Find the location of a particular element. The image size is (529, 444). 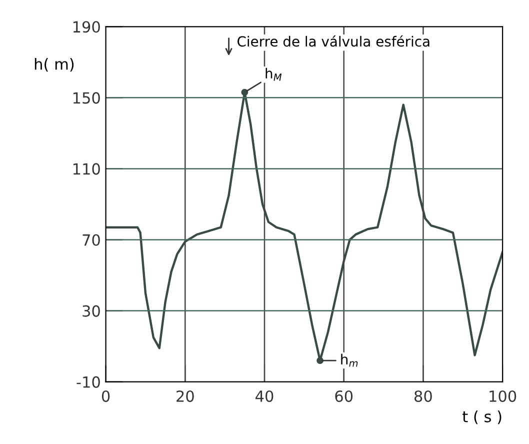

annotation: Cierre de la válvula esférica is located at coordinates (334, 41).